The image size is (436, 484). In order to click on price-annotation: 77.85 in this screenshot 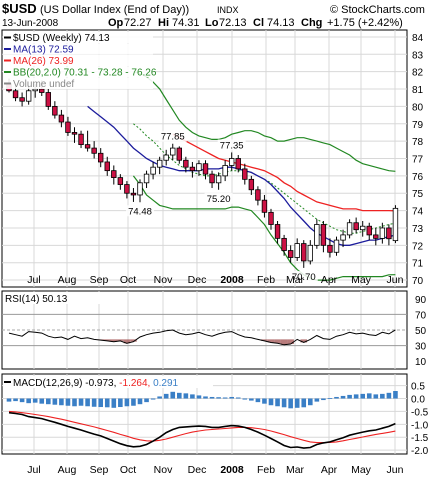, I will do `click(173, 137)`.